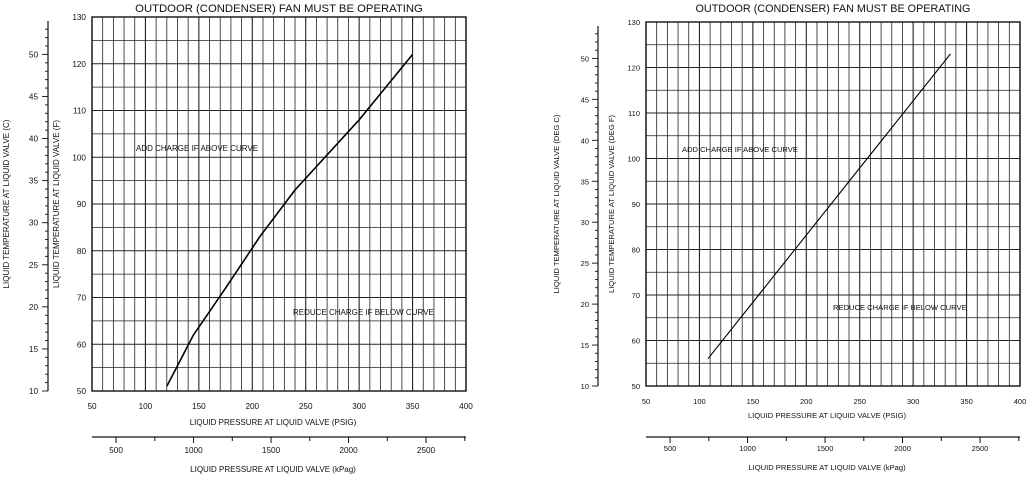 Image resolution: width=1032 pixels, height=478 pixels. Describe the element at coordinates (6, 203) in the screenshot. I see `y2-axis-label: LIQUID TEMPERATURE AT LIQUID VALVE (C)` at that location.